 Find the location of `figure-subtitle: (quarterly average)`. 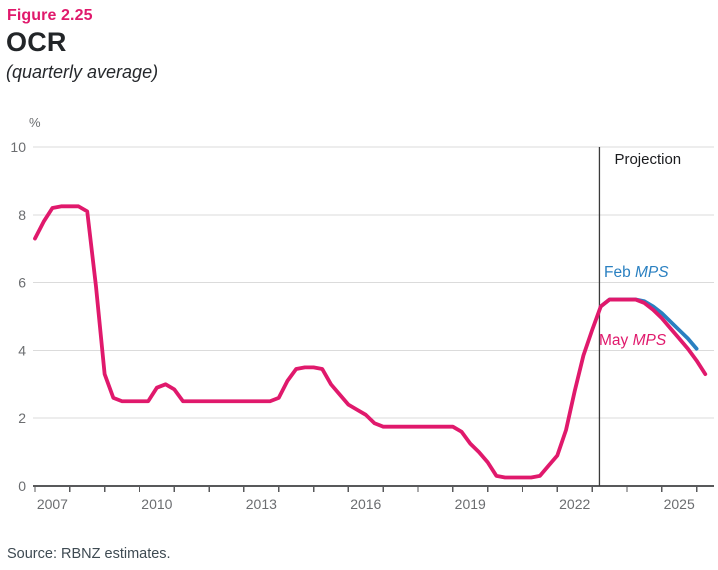

figure-subtitle: (quarterly average) is located at coordinates (82, 72).